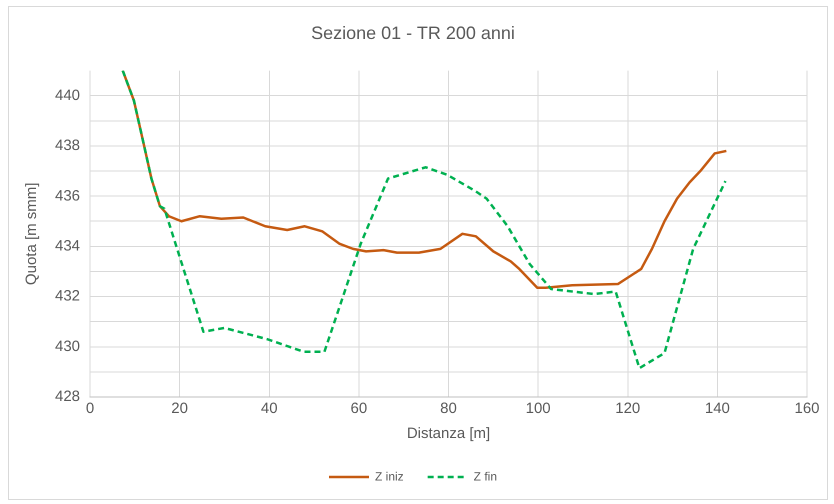 The image size is (834, 504). What do you see at coordinates (359, 409) in the screenshot?
I see `x-tick-label: 60` at bounding box center [359, 409].